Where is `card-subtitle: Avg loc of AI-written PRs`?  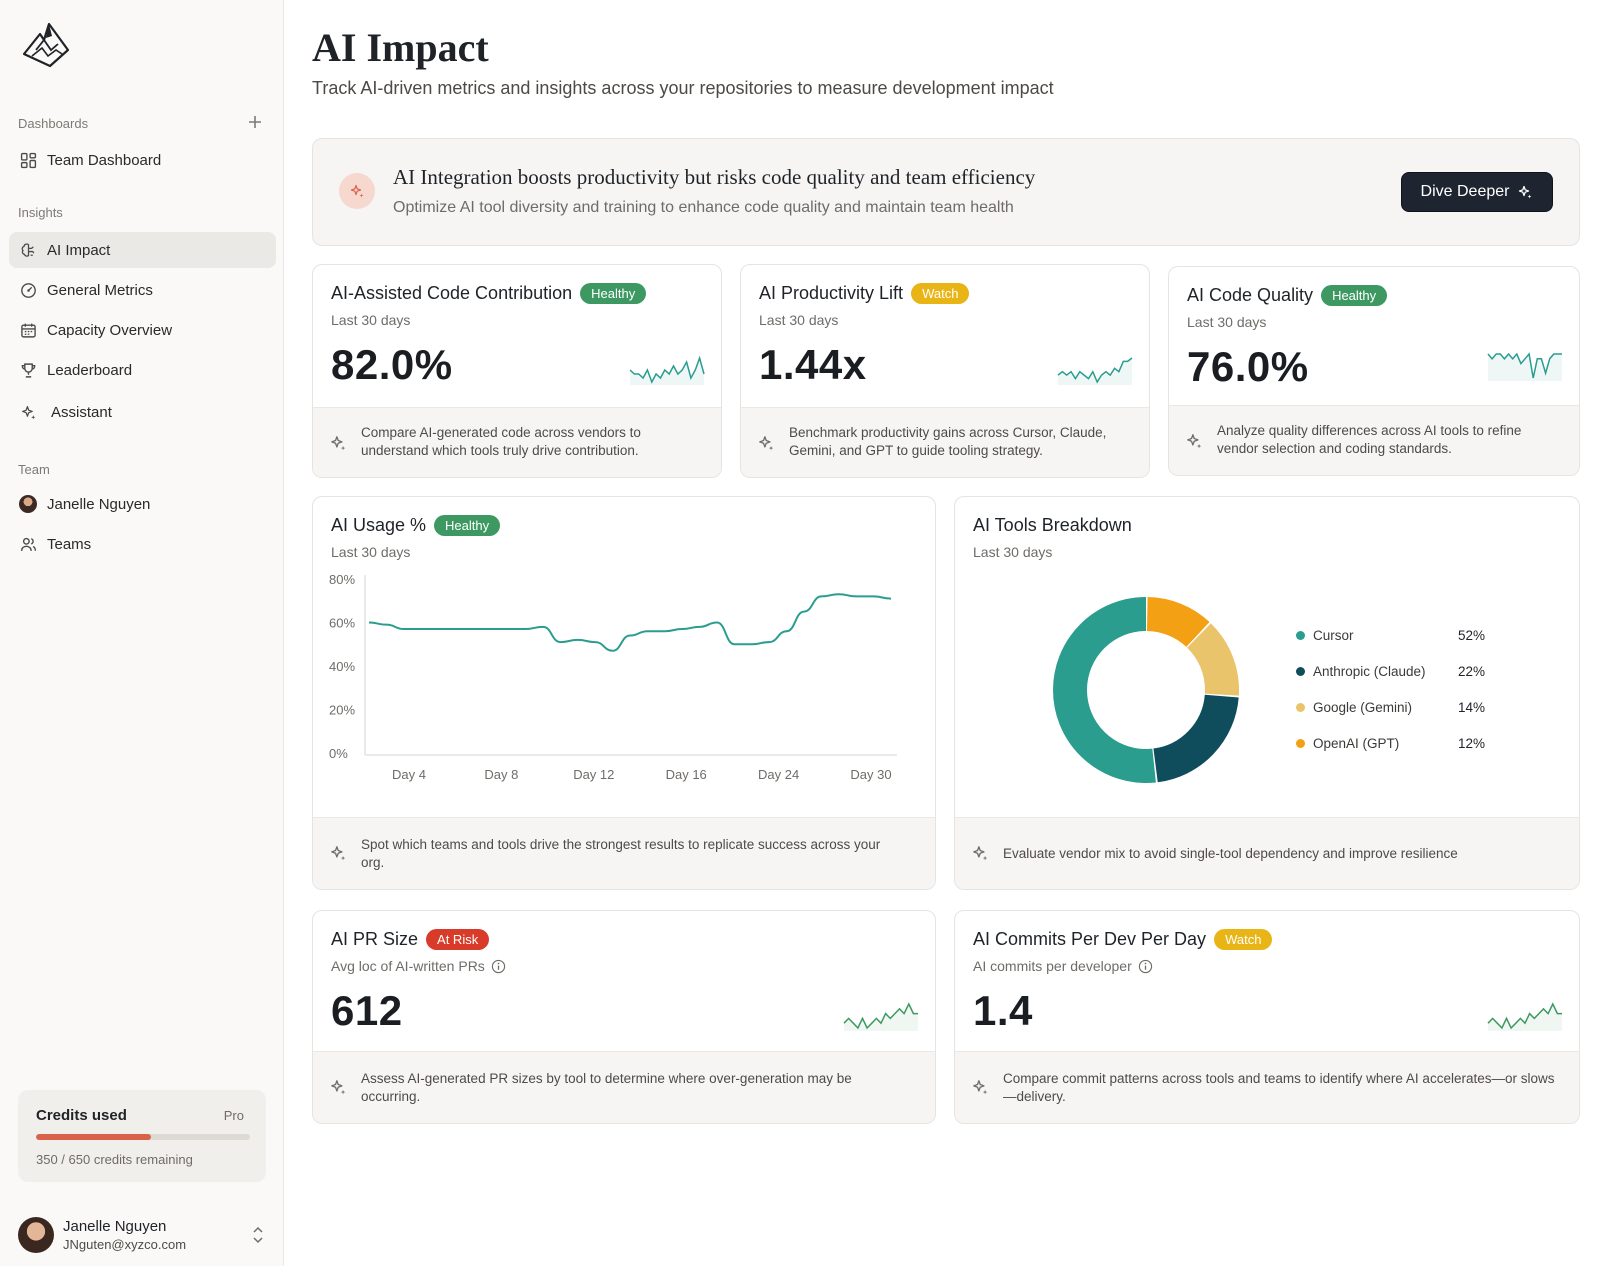
card-subtitle: Avg loc of AI-written PRs is located at coordinates (408, 966).